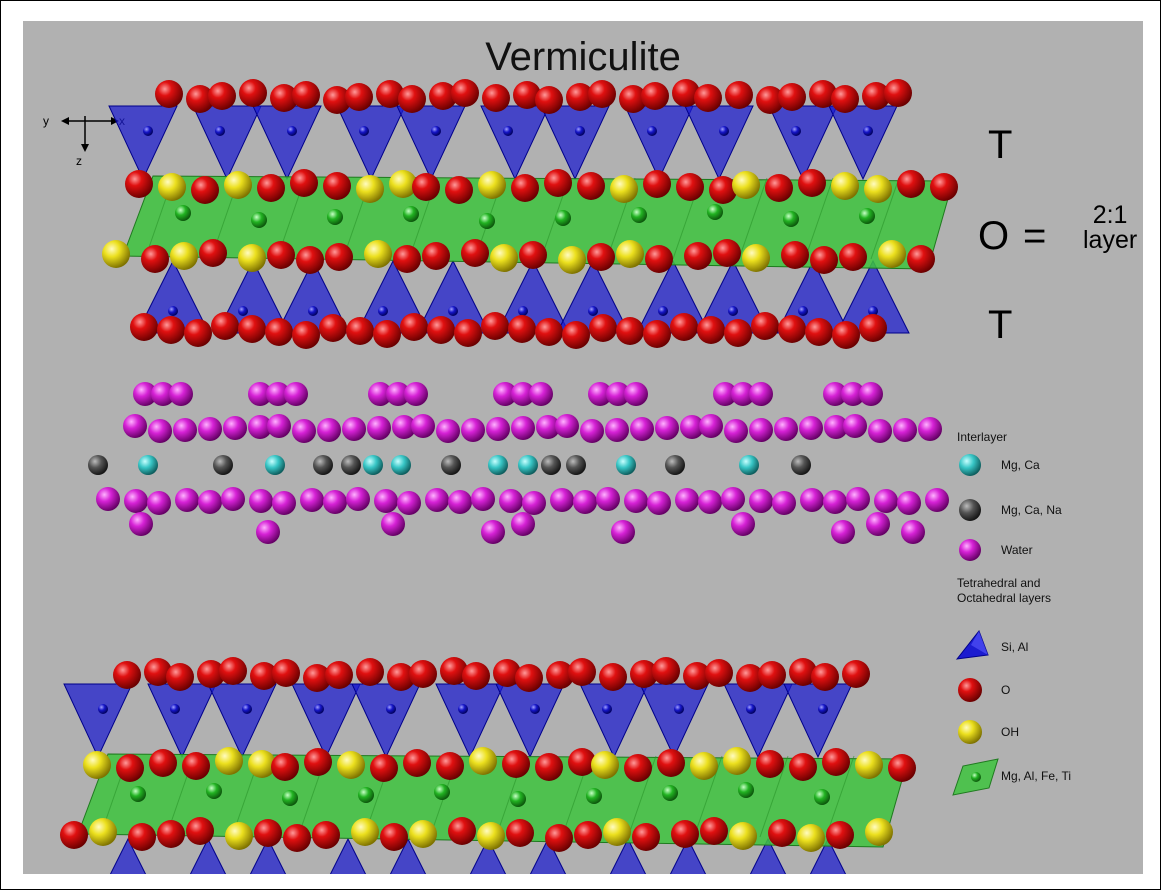 Image resolution: width=1161 pixels, height=890 pixels. Describe the element at coordinates (774, 796) in the screenshot. I see `facet-line` at that location.